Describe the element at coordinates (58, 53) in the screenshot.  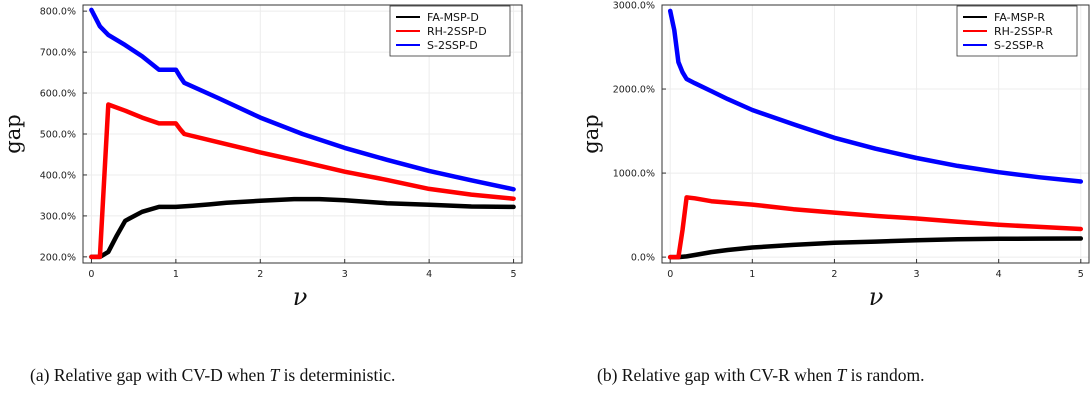
I see `y-tick-label: 700.0%` at that location.